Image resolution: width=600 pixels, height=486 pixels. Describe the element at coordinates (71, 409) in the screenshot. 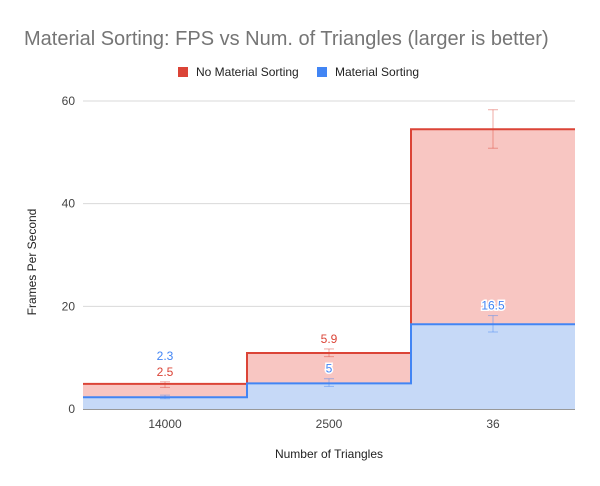

I see `y-tick-label: 0` at that location.